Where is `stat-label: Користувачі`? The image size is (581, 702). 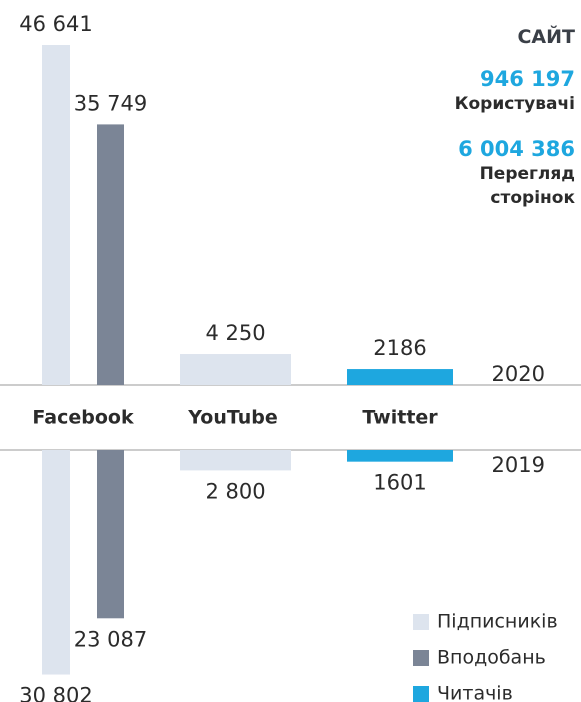 stat-label: Користувачі is located at coordinates (514, 104).